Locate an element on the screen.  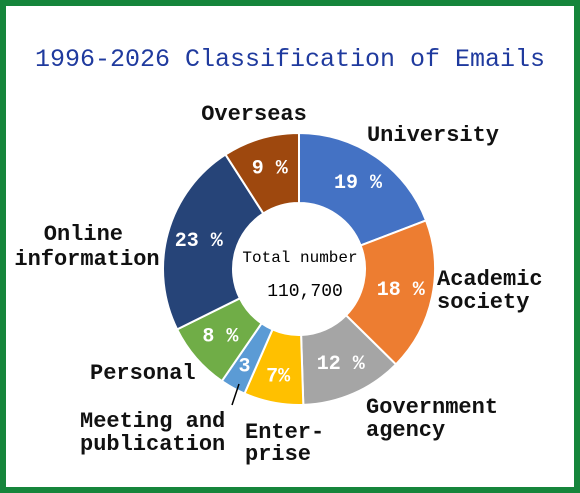
label-meeting-and-publication-line-2: publication is located at coordinates (152, 444).